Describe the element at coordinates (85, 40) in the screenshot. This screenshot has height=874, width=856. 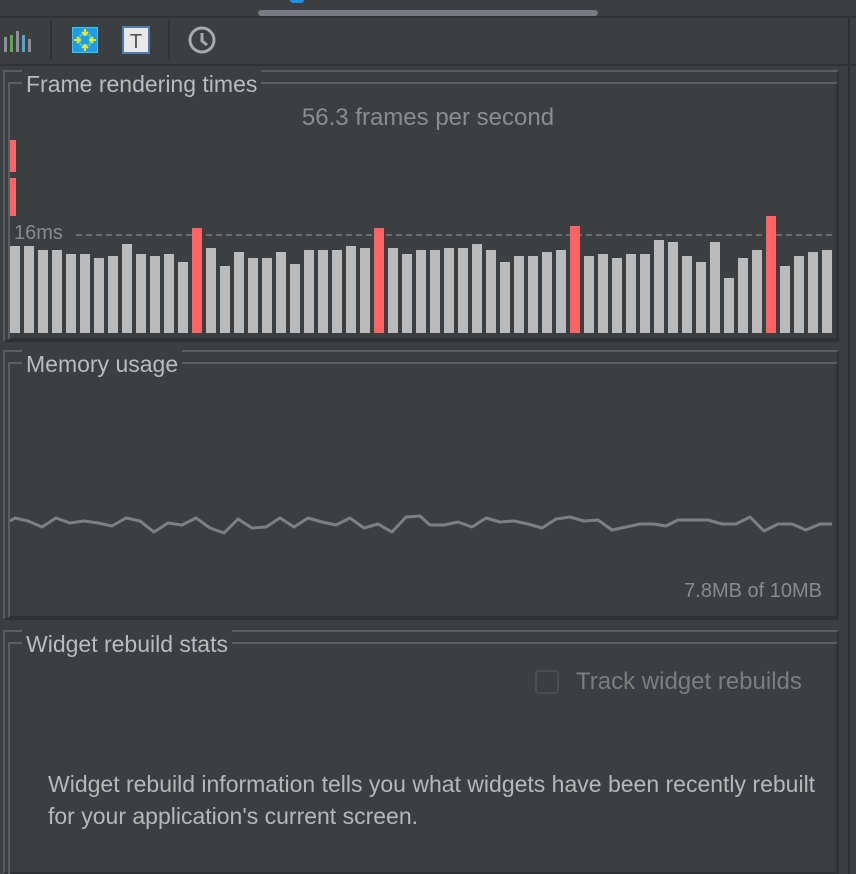
I see `debug-paint-icon` at that location.